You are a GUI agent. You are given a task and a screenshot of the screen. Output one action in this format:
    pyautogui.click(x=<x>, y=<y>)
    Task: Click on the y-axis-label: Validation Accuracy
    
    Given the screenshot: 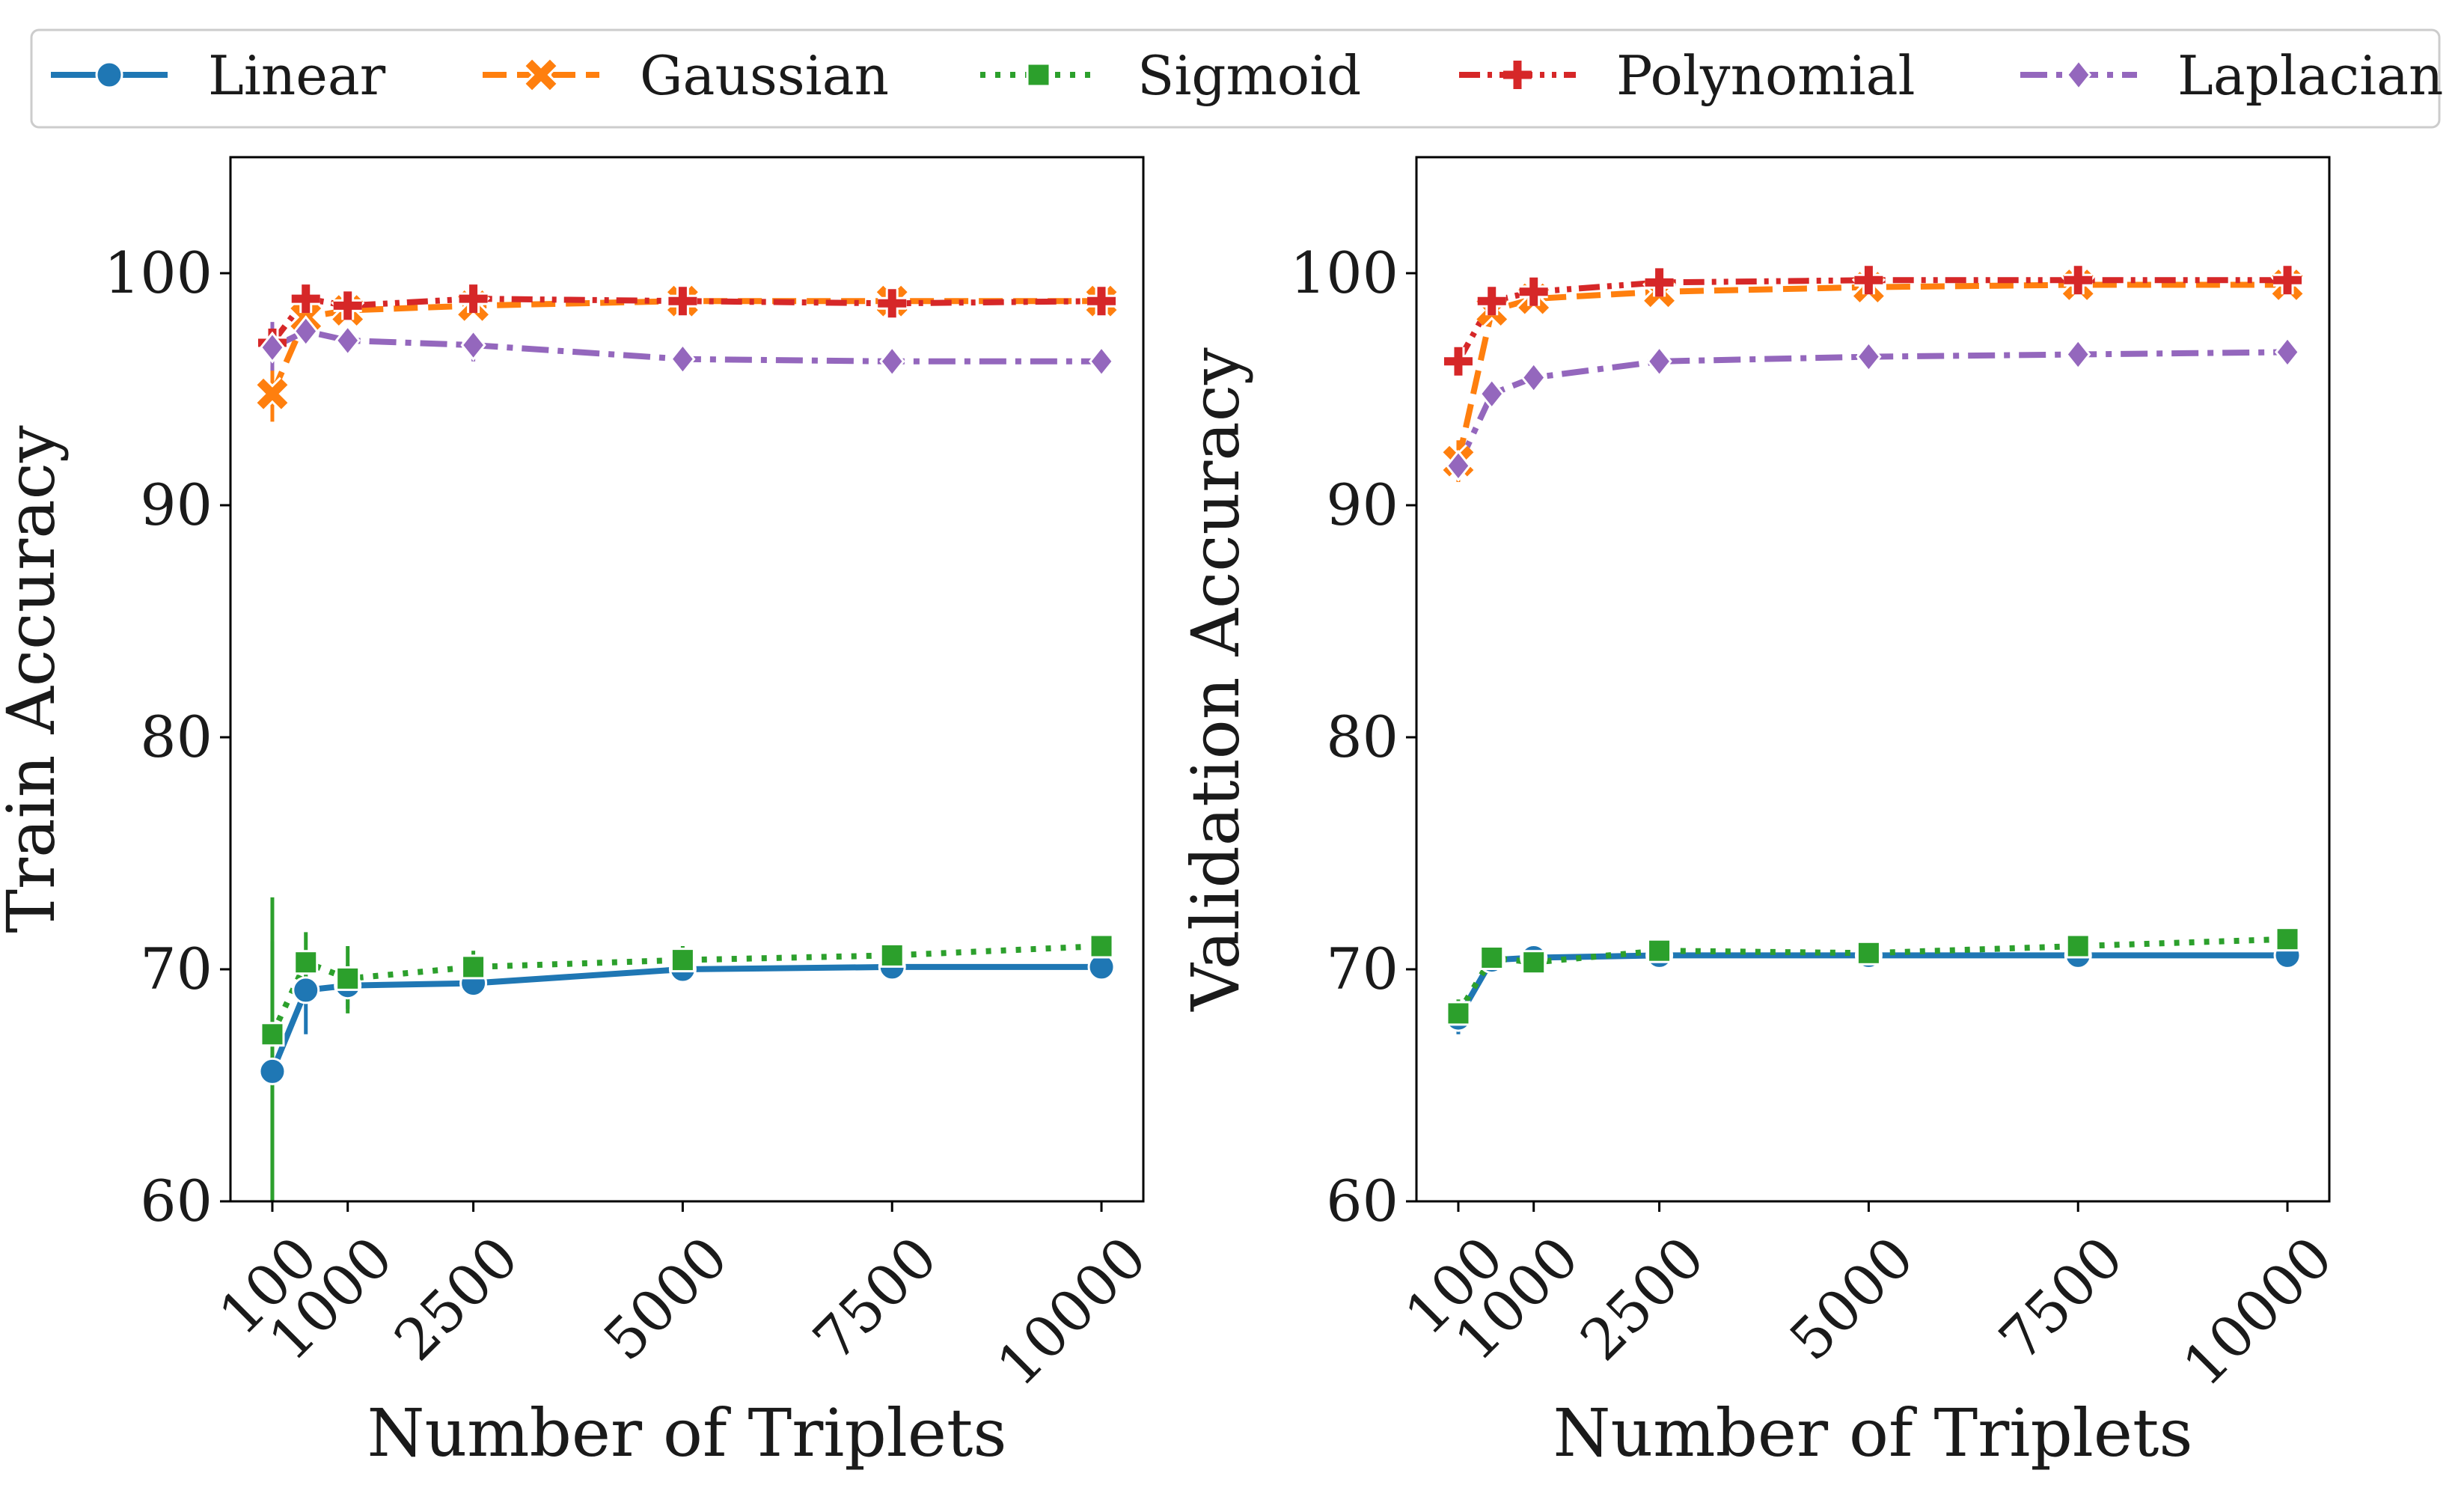 What is the action you would take?
    pyautogui.click(x=1215, y=679)
    